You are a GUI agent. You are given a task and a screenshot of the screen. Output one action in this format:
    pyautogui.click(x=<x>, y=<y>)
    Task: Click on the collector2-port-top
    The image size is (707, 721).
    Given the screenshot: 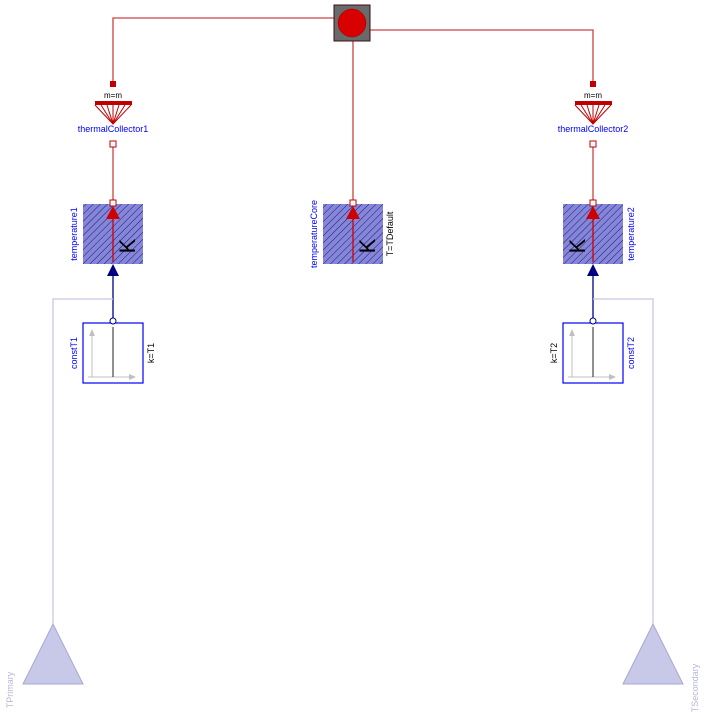 What is the action you would take?
    pyautogui.click(x=593, y=84)
    